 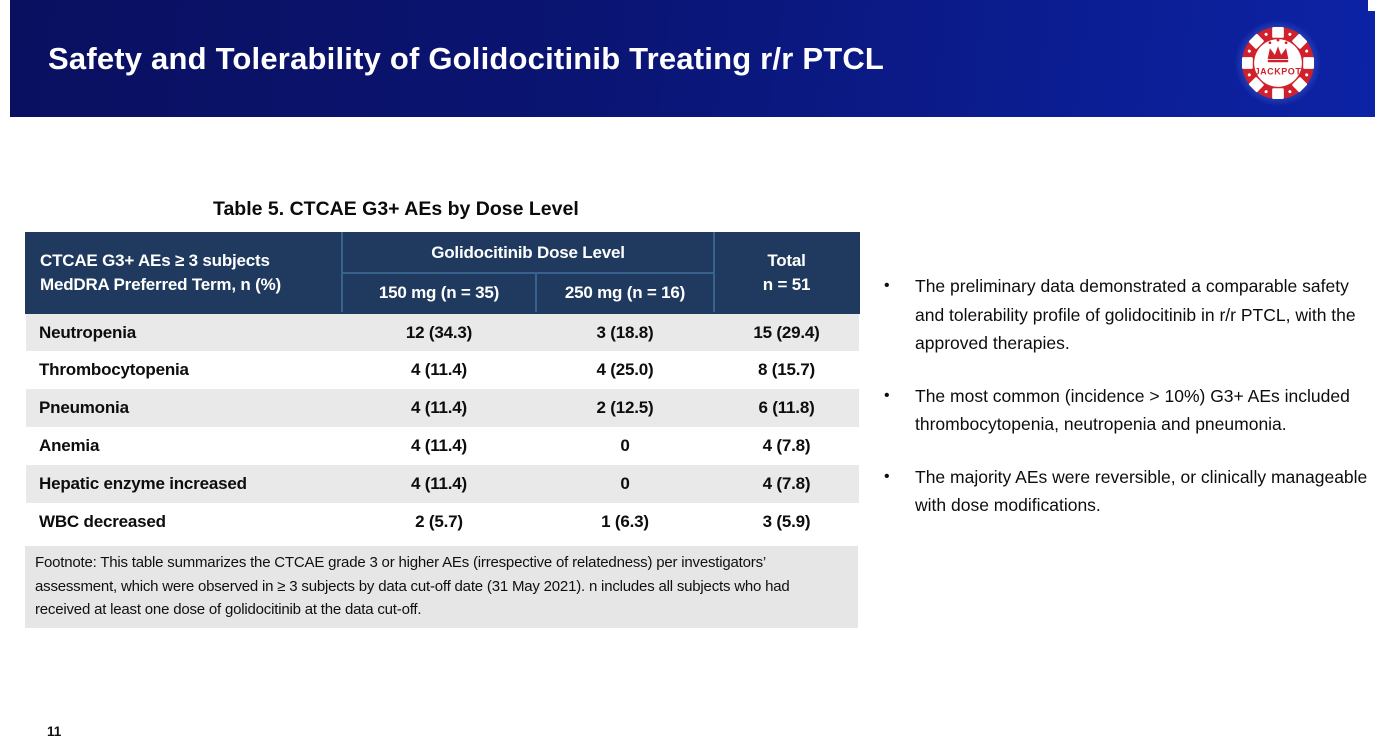 I want to click on ae-total-cell: 6 (11.8), so click(x=787, y=408).